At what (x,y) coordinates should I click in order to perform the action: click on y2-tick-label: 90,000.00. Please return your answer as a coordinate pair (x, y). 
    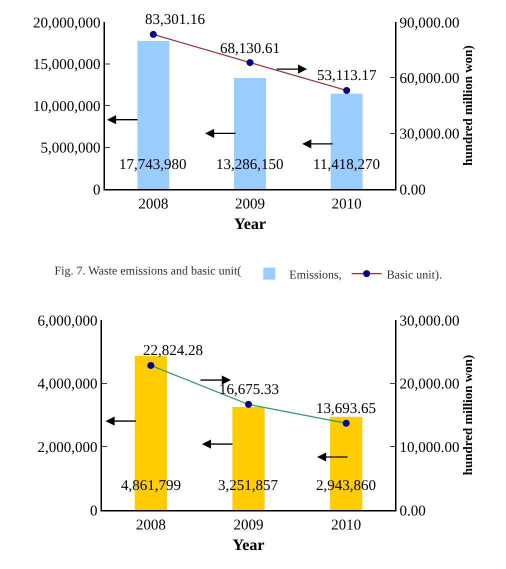
    Looking at the image, I should click on (430, 23).